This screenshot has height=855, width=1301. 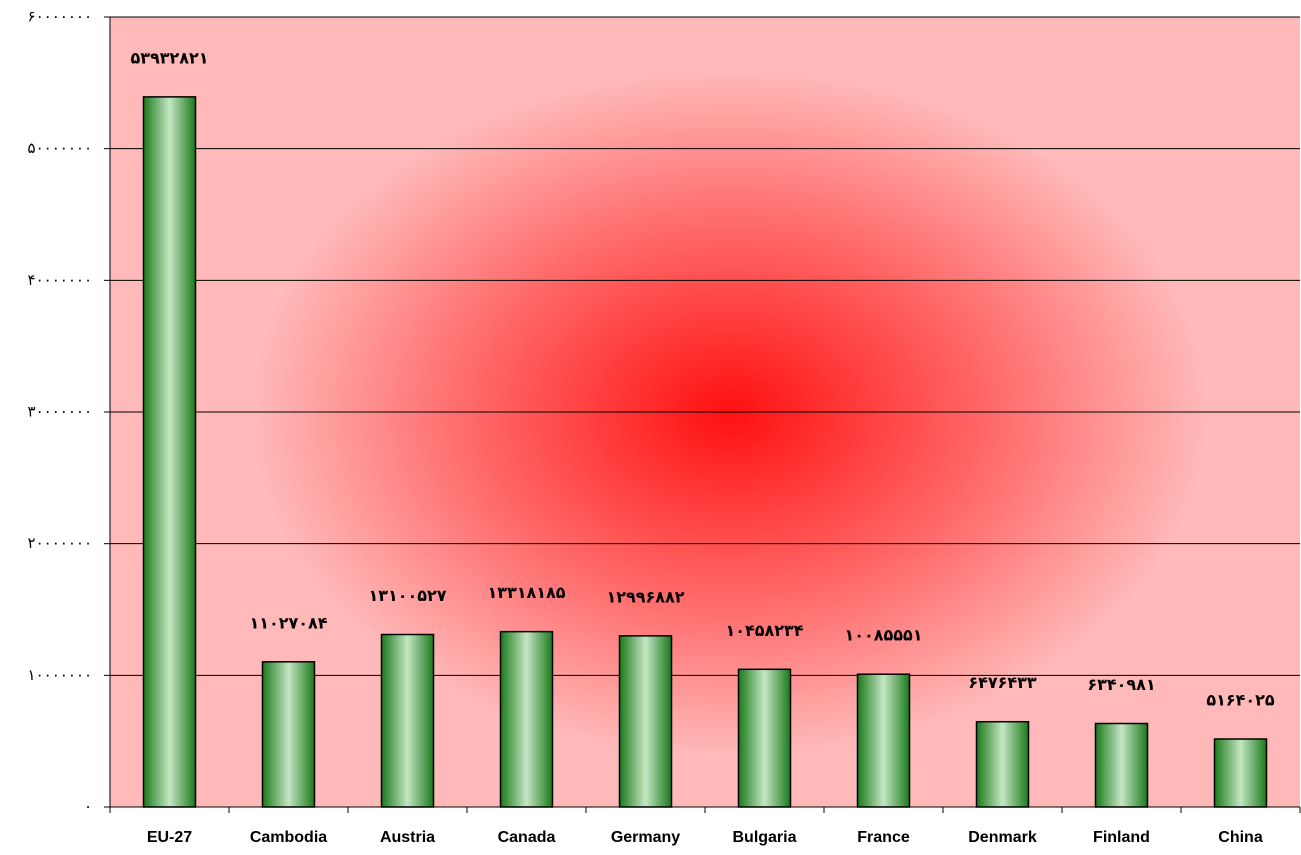 I want to click on x-tick-label: France, so click(x=883, y=837).